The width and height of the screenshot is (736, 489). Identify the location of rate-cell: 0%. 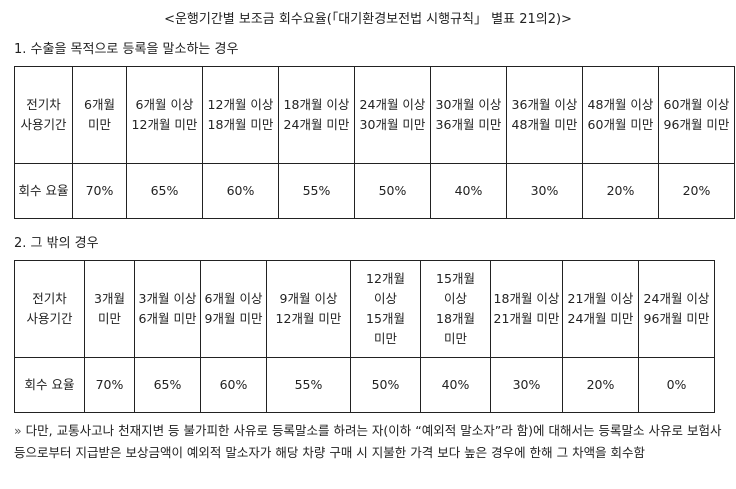
(676, 385).